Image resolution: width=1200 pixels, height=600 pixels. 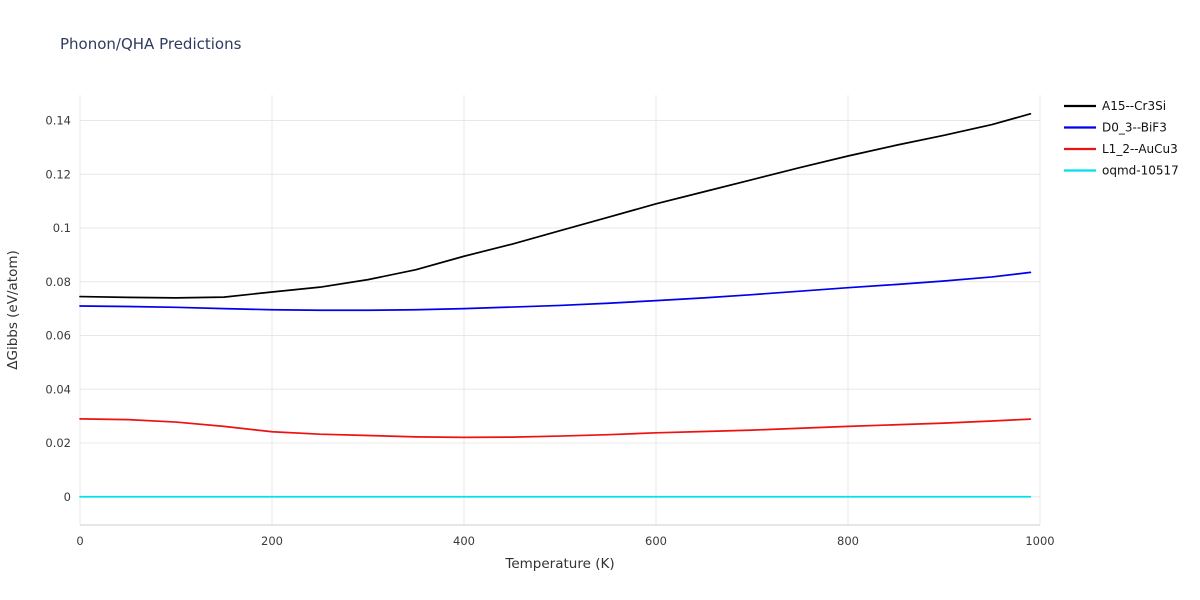 I want to click on x-tick-label: 200, so click(x=272, y=541).